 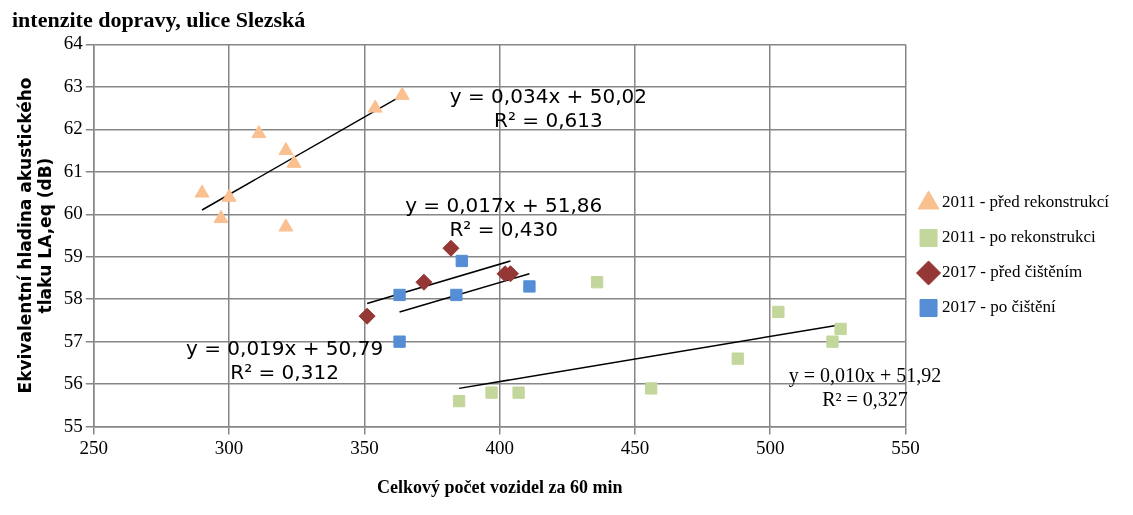 What do you see at coordinates (504, 216) in the screenshot?
I see `annotation: y = 0,017x + 51,86 R² = 0,430` at bounding box center [504, 216].